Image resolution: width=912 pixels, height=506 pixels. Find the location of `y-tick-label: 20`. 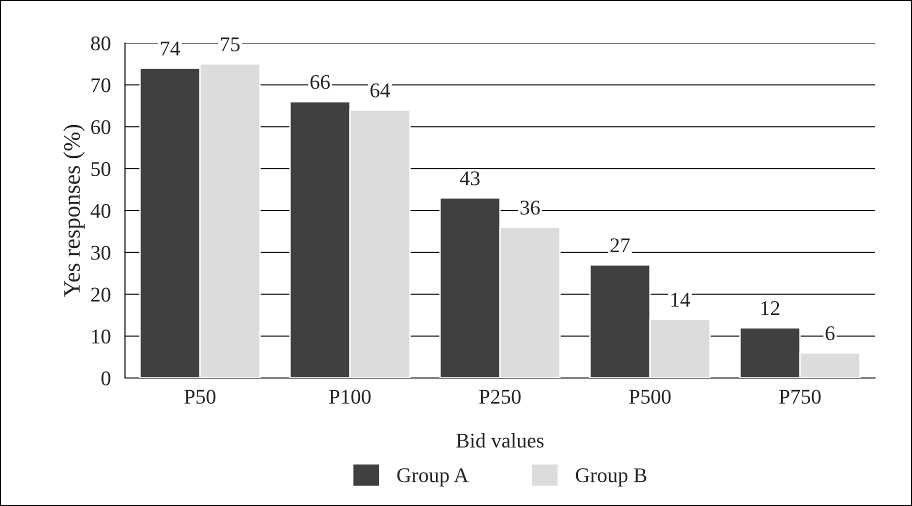

y-tick-label: 20 is located at coordinates (100, 295).